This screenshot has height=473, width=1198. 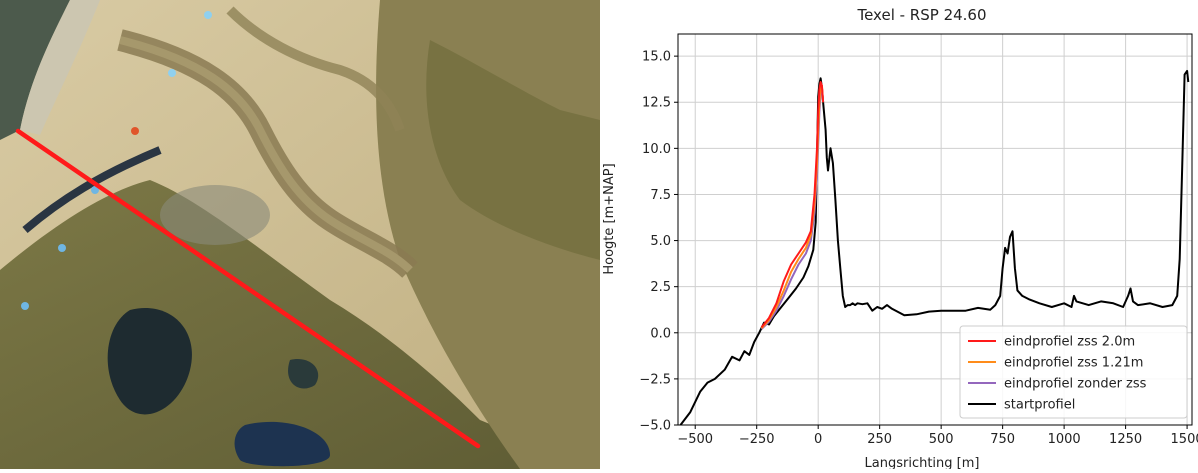 What do you see at coordinates (660, 287) in the screenshot?
I see `y-tick-label: 2.5` at bounding box center [660, 287].